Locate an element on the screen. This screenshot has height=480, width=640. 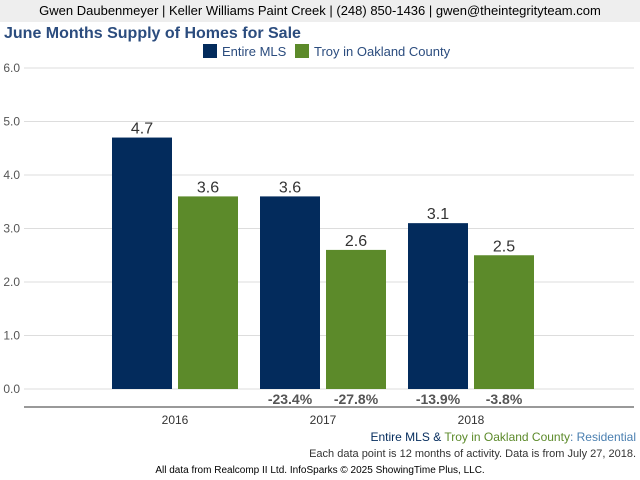
y-tick-label: 0.0 is located at coordinates (11, 389).